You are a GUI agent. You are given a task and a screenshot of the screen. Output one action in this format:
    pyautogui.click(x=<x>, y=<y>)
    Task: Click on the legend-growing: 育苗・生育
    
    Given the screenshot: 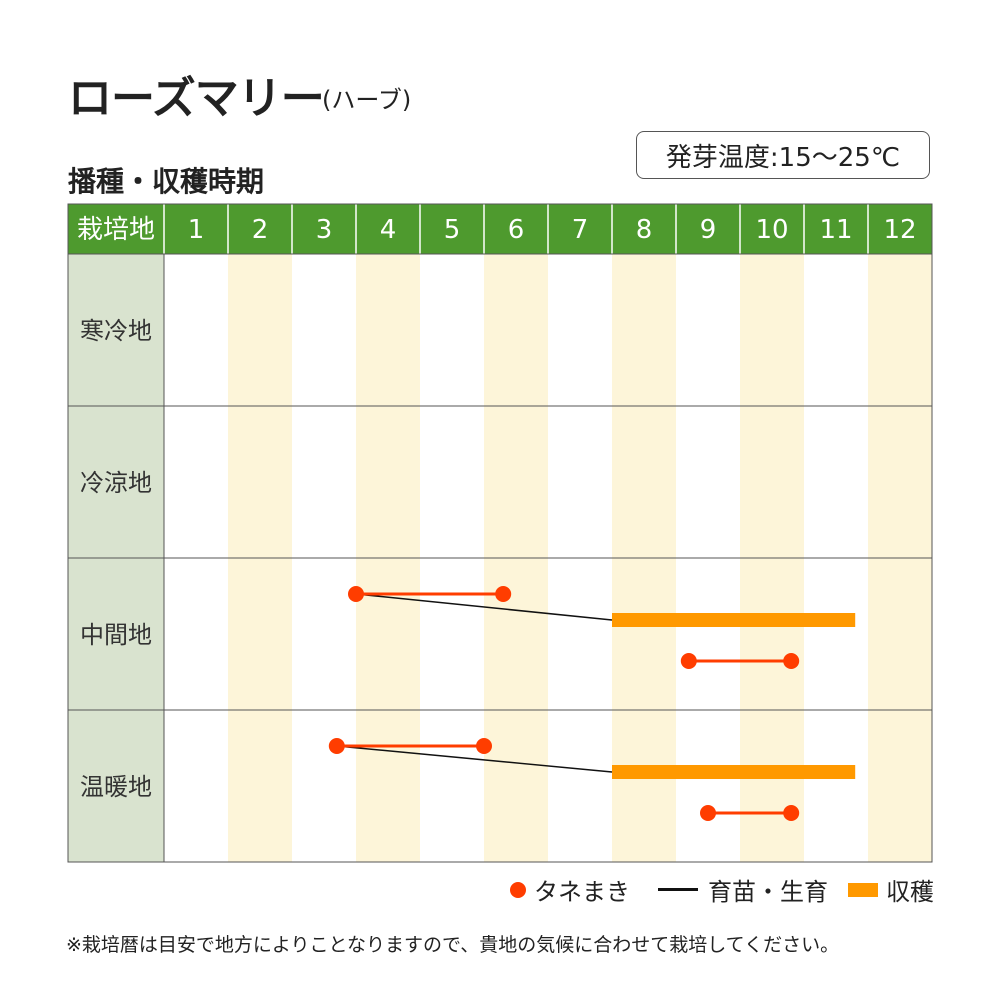 What is the action you would take?
    pyautogui.click(x=743, y=889)
    